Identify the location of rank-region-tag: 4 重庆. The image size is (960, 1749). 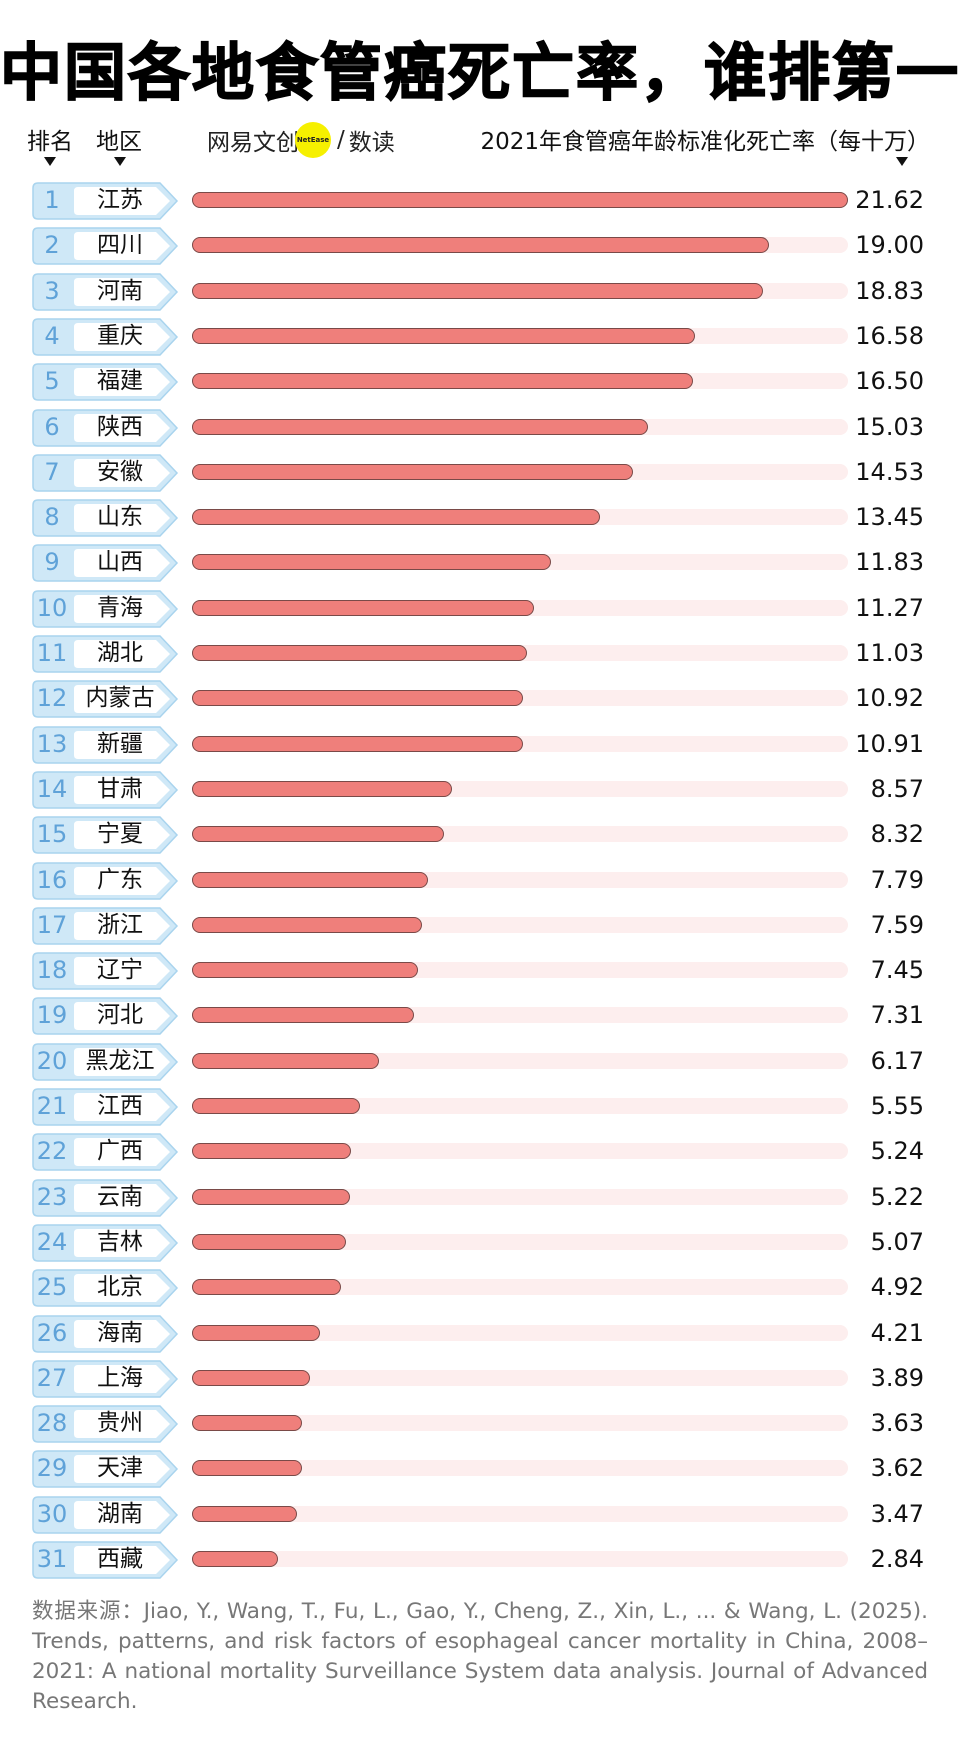
(105, 337).